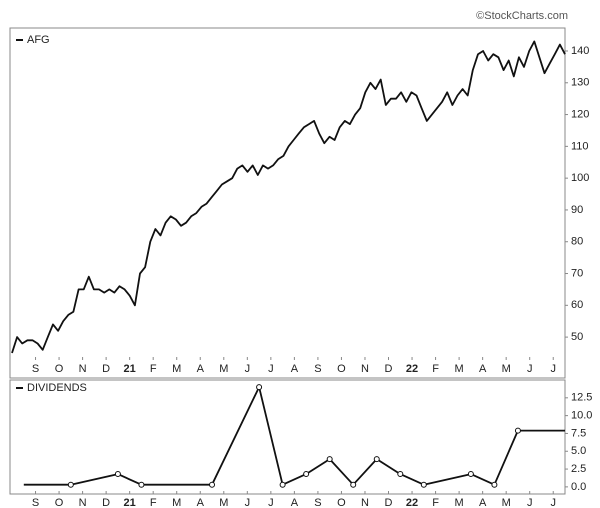 The image size is (600, 508). Describe the element at coordinates (580, 178) in the screenshot. I see `y-tick-label: 100` at that location.